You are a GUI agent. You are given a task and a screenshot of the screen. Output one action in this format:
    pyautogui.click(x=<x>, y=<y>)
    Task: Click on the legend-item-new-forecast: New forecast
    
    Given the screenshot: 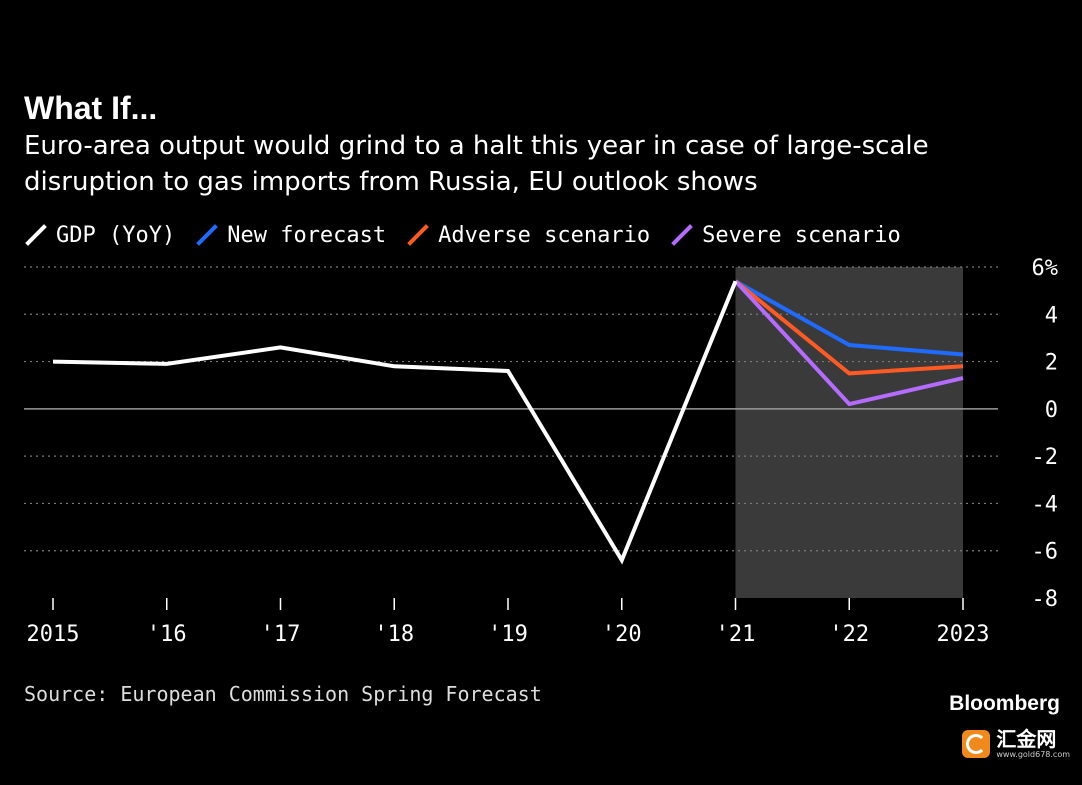 What is the action you would take?
    pyautogui.click(x=290, y=235)
    